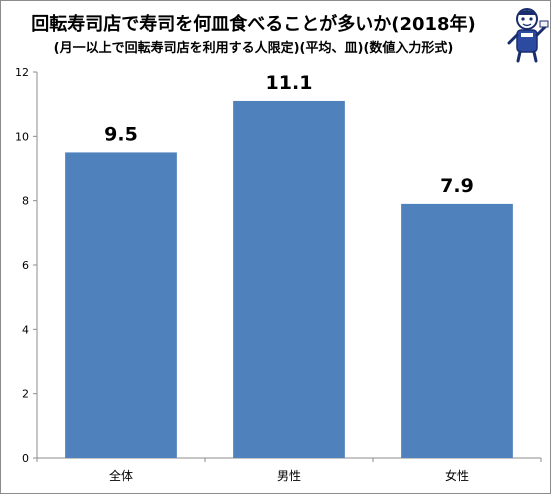 This screenshot has width=551, height=494. Describe the element at coordinates (25, 265) in the screenshot. I see `y-tick-label: 6` at that location.